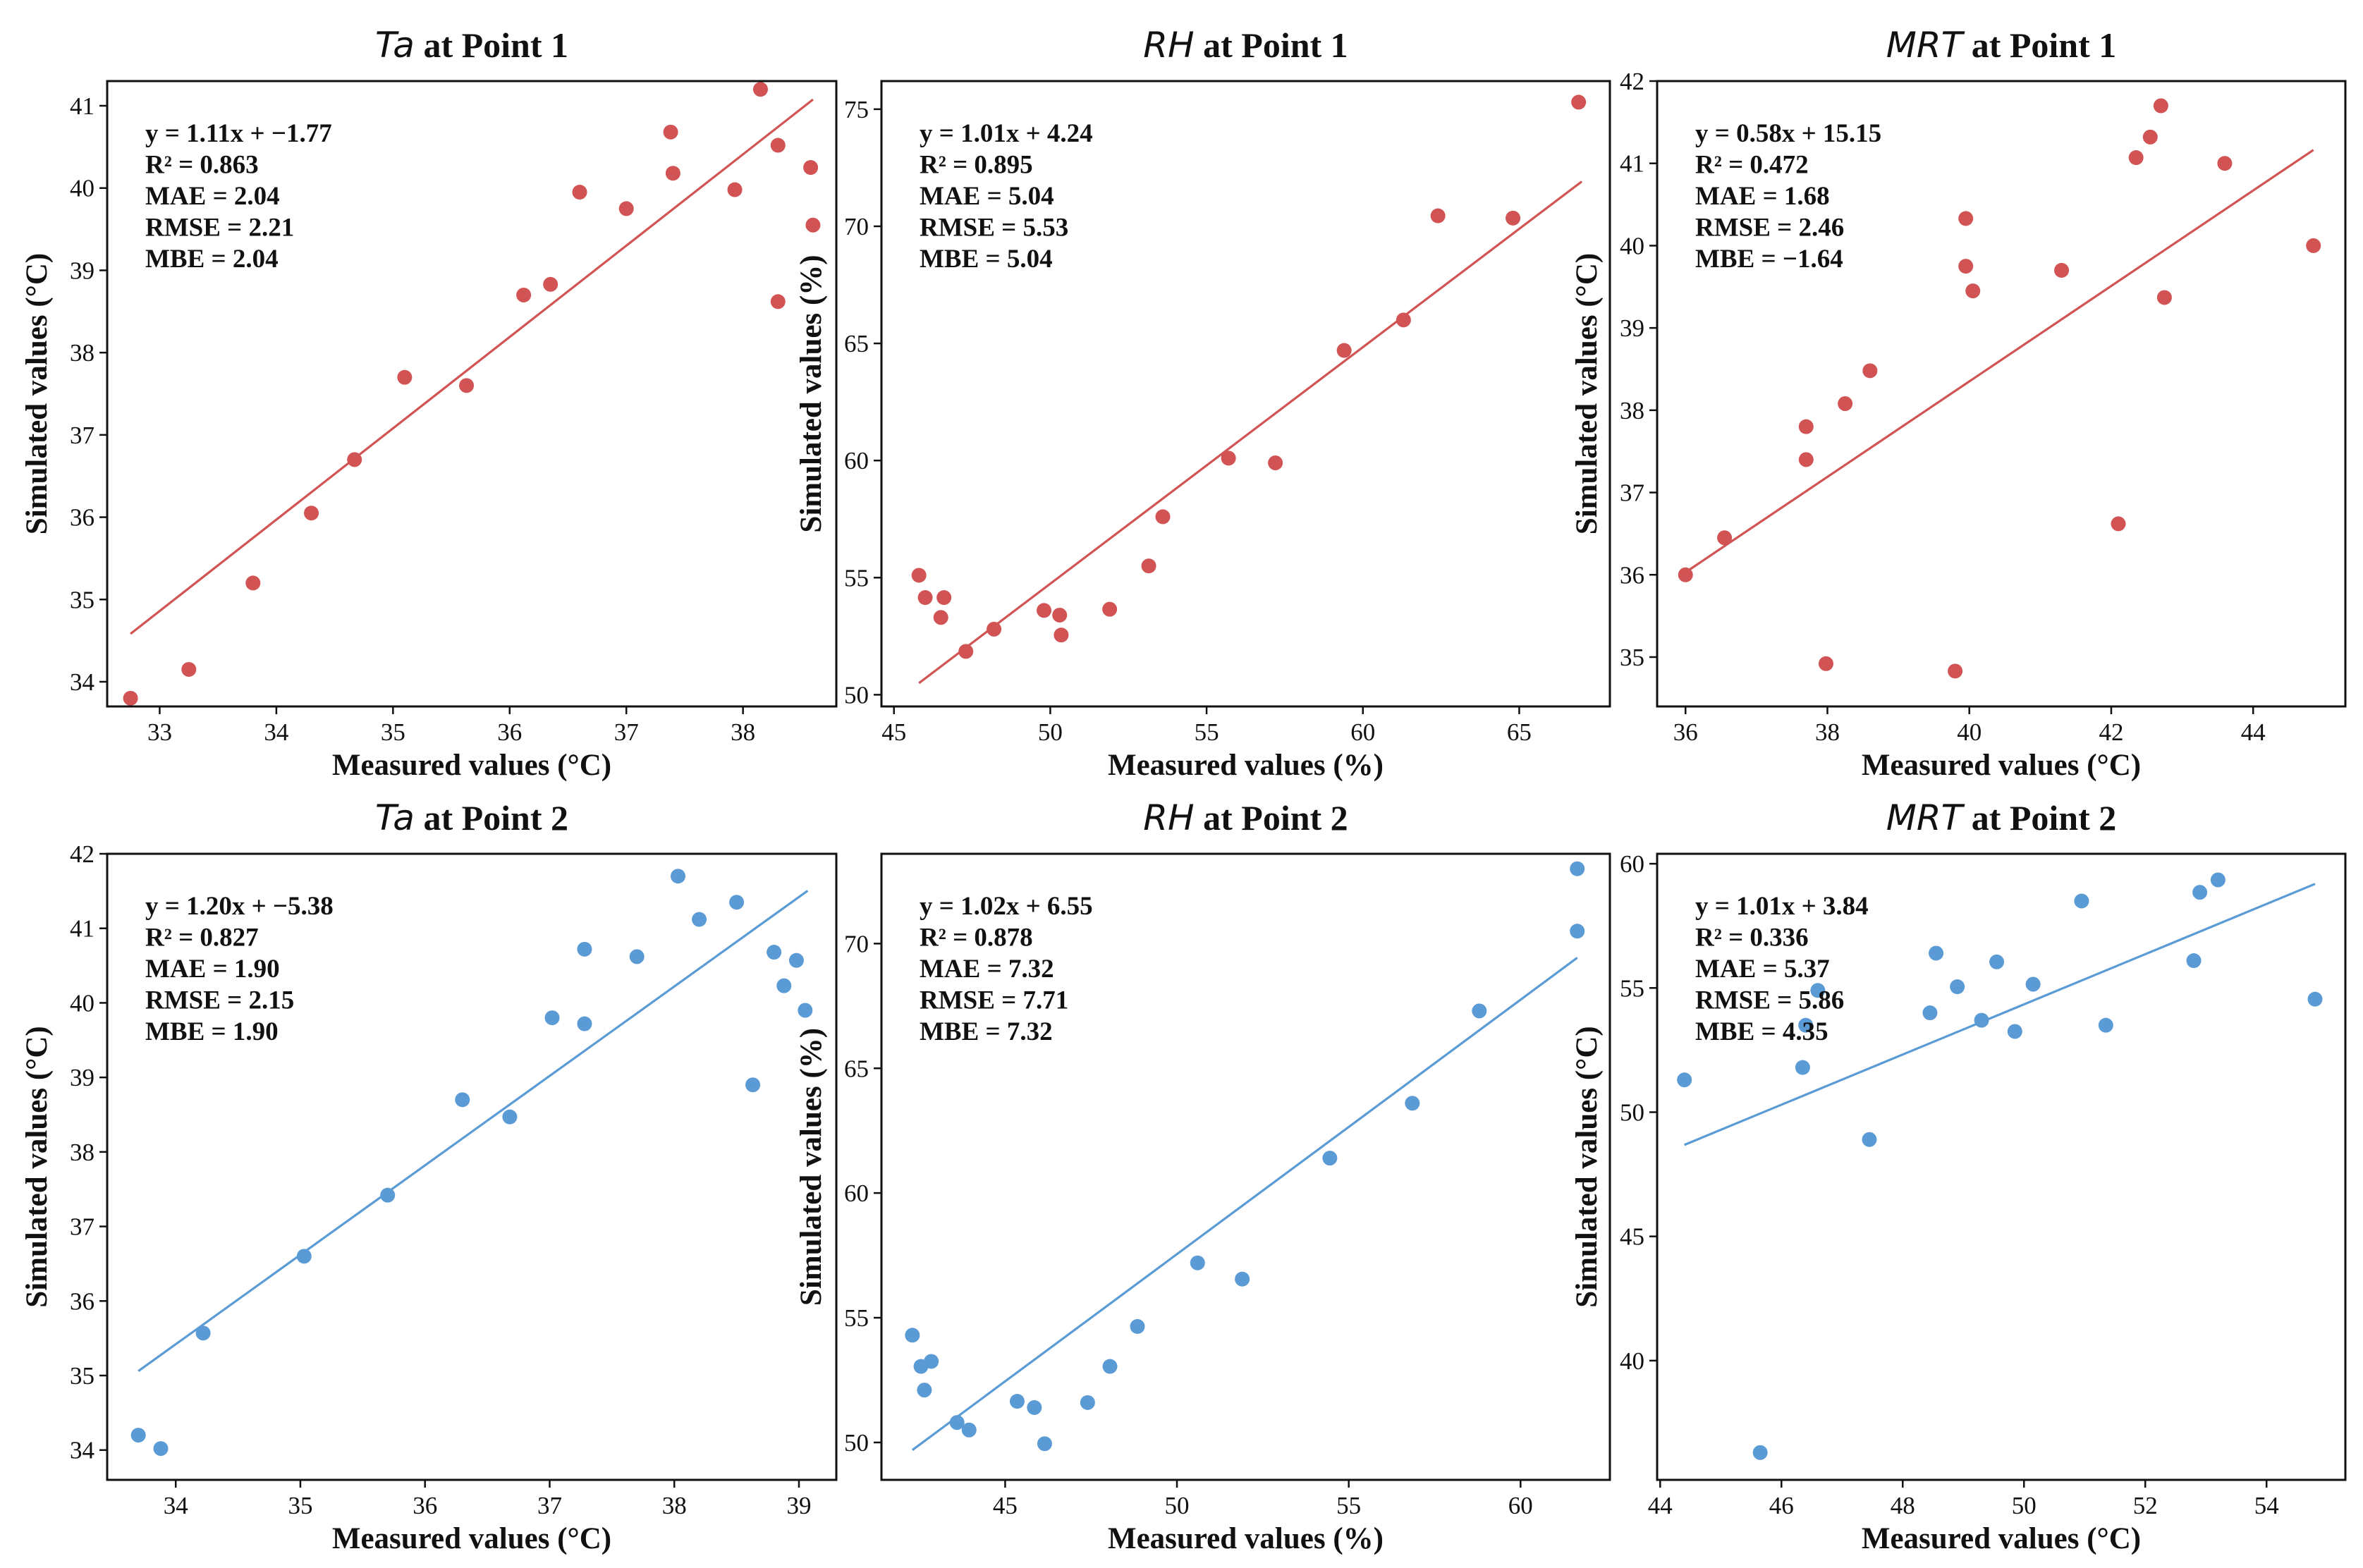 This screenshot has height=1568, width=2363. I want to click on chart-1-y-tick-label: 36, so click(82, 518).